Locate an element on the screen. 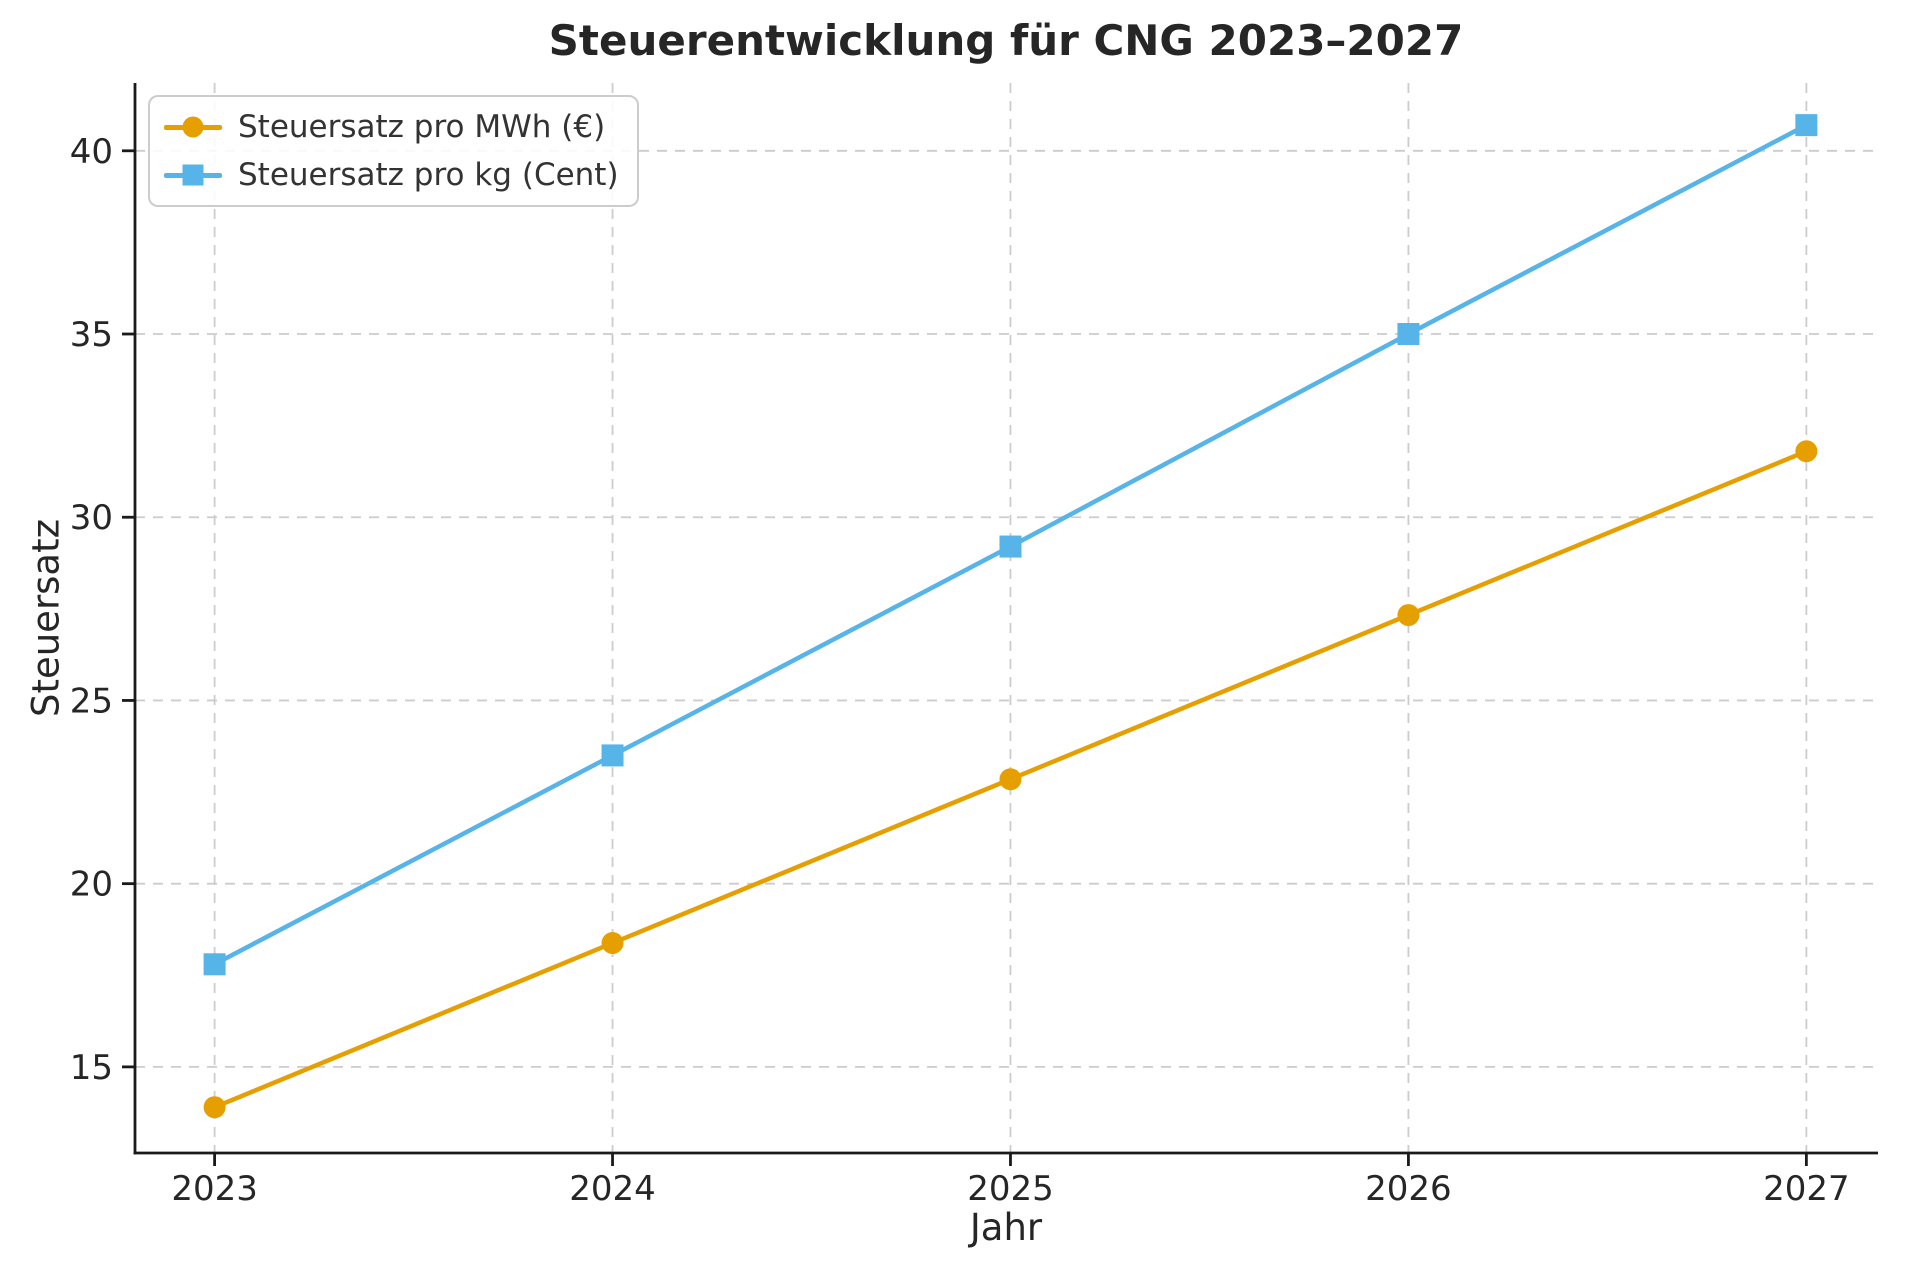 The width and height of the screenshot is (1920, 1280). y-tick-label: 40 is located at coordinates (91, 152).